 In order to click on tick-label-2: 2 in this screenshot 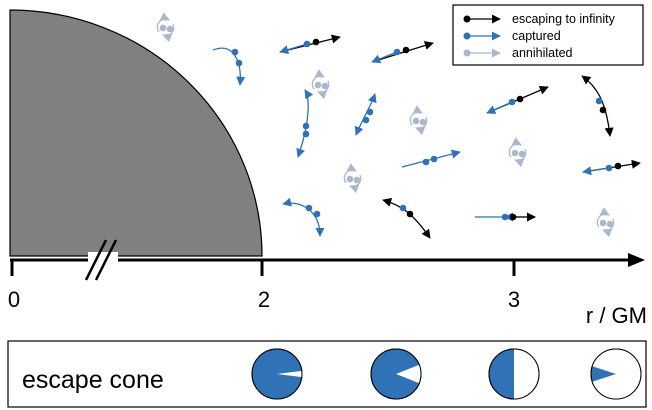, I will do `click(264, 299)`.